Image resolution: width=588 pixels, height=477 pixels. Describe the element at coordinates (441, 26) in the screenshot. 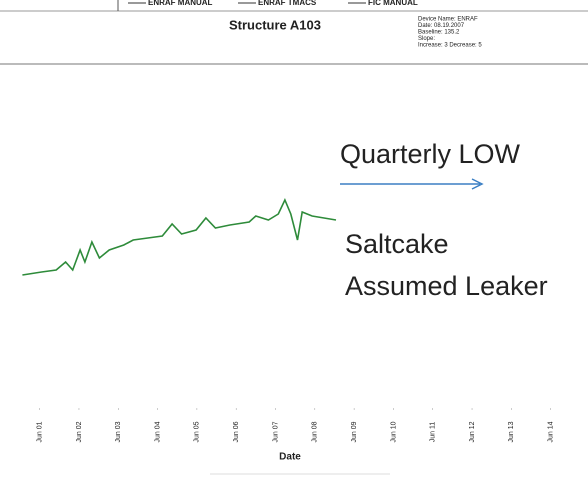

I see `info-line: Date: 08.19.2007` at that location.